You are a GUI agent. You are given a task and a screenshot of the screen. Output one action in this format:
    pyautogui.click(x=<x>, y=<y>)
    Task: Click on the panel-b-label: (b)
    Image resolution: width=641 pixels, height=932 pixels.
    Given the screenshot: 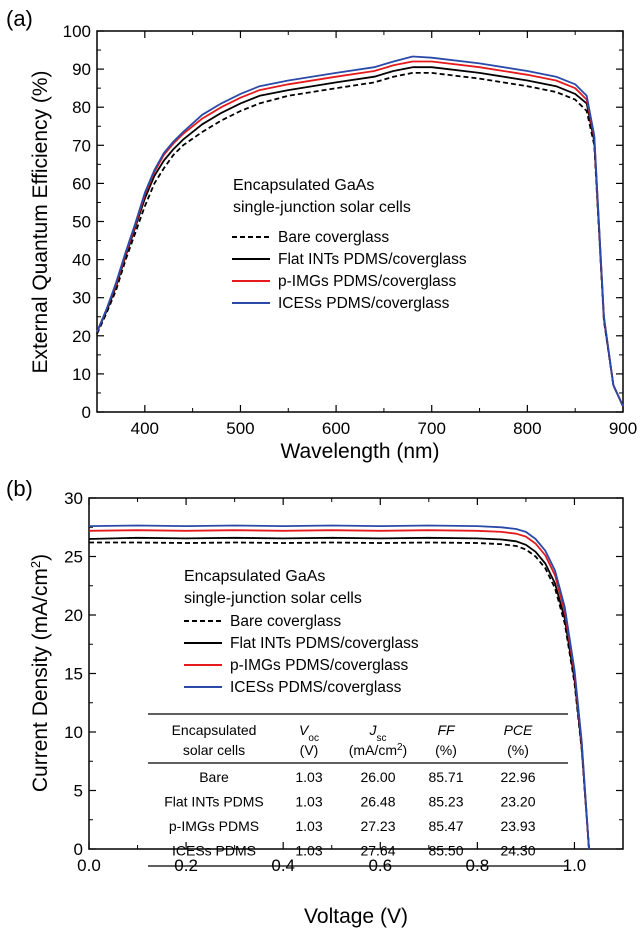 What is the action you would take?
    pyautogui.click(x=19, y=488)
    